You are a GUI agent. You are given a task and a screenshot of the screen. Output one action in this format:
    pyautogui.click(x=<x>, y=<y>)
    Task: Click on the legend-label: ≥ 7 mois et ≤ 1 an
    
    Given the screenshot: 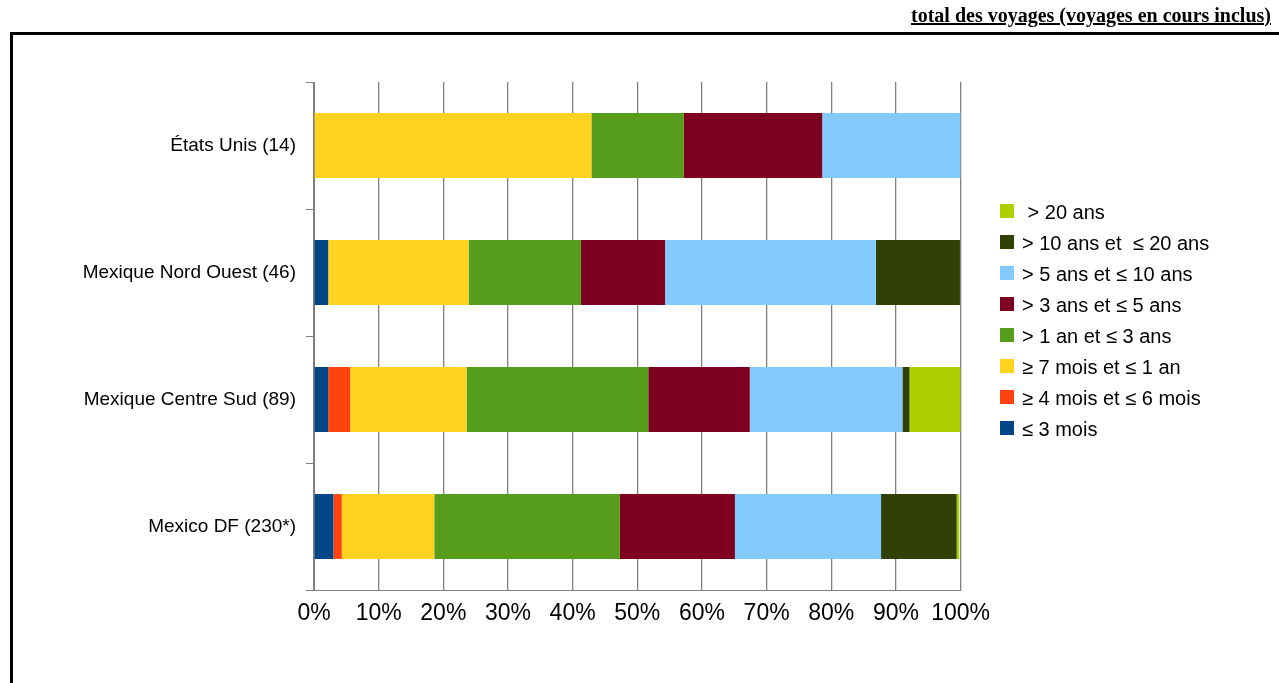 What is the action you would take?
    pyautogui.click(x=1101, y=367)
    